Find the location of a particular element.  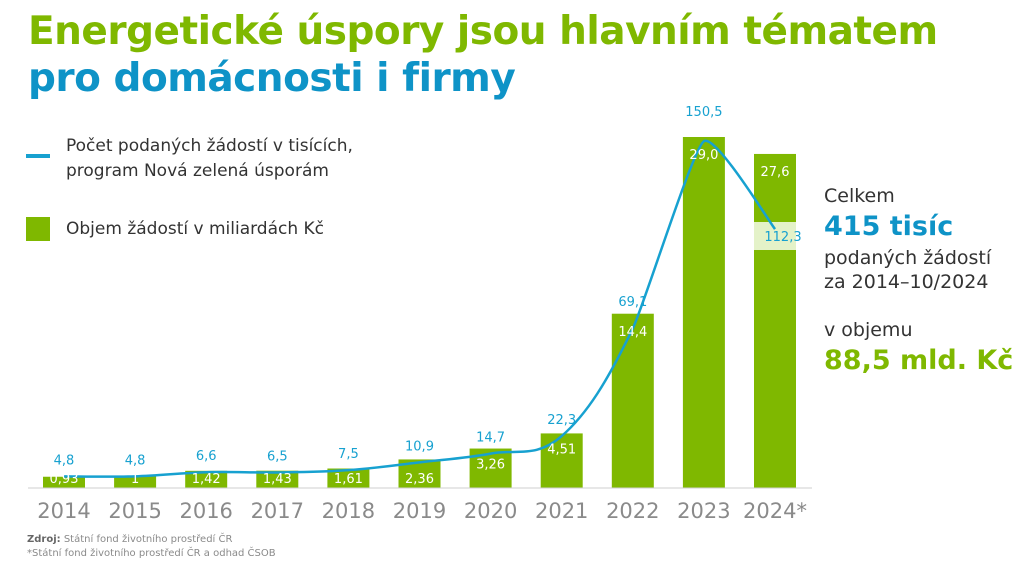

legend-line-label-1: Počet podaných žádostí v tisících, is located at coordinates (209, 146).